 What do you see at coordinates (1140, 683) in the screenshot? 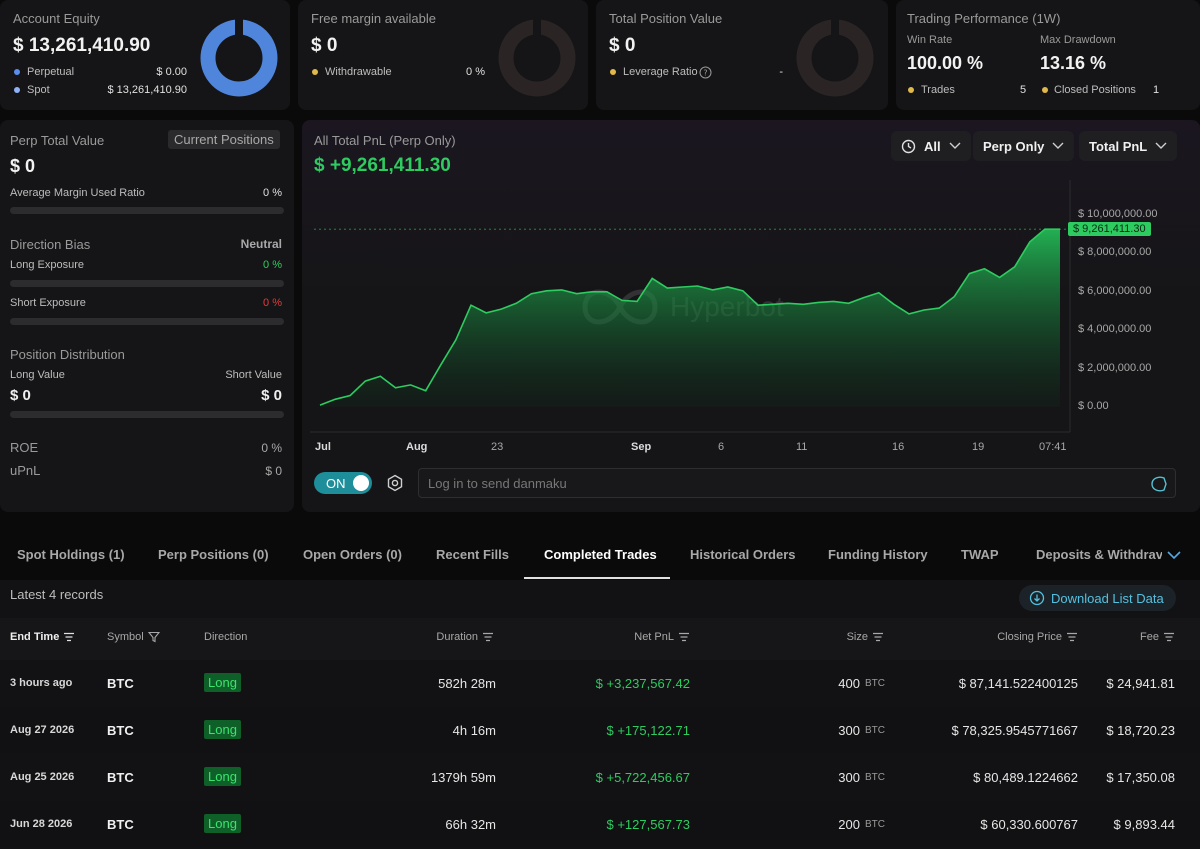
I see `fee-cell: $ 24,941.81` at bounding box center [1140, 683].